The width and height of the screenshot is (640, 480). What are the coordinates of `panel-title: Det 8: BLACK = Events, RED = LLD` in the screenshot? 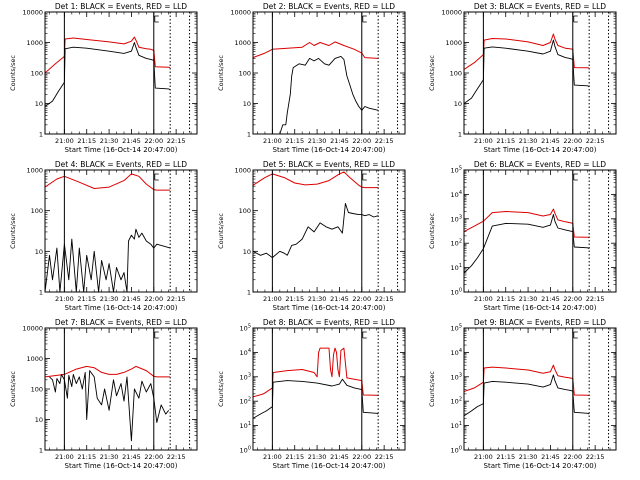 It's located at (329, 322).